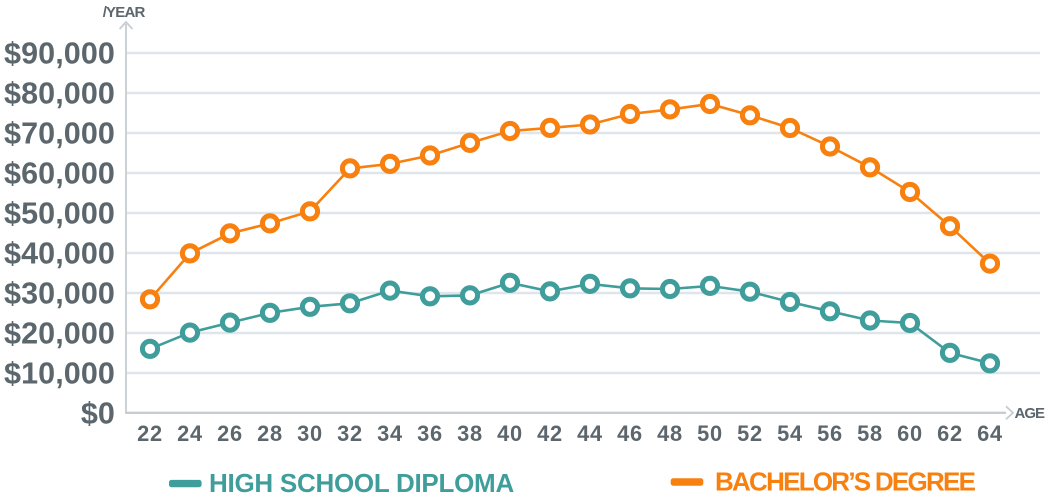 The width and height of the screenshot is (1050, 495). What do you see at coordinates (98, 414) in the screenshot?
I see `svg-text: $0` at bounding box center [98, 414].